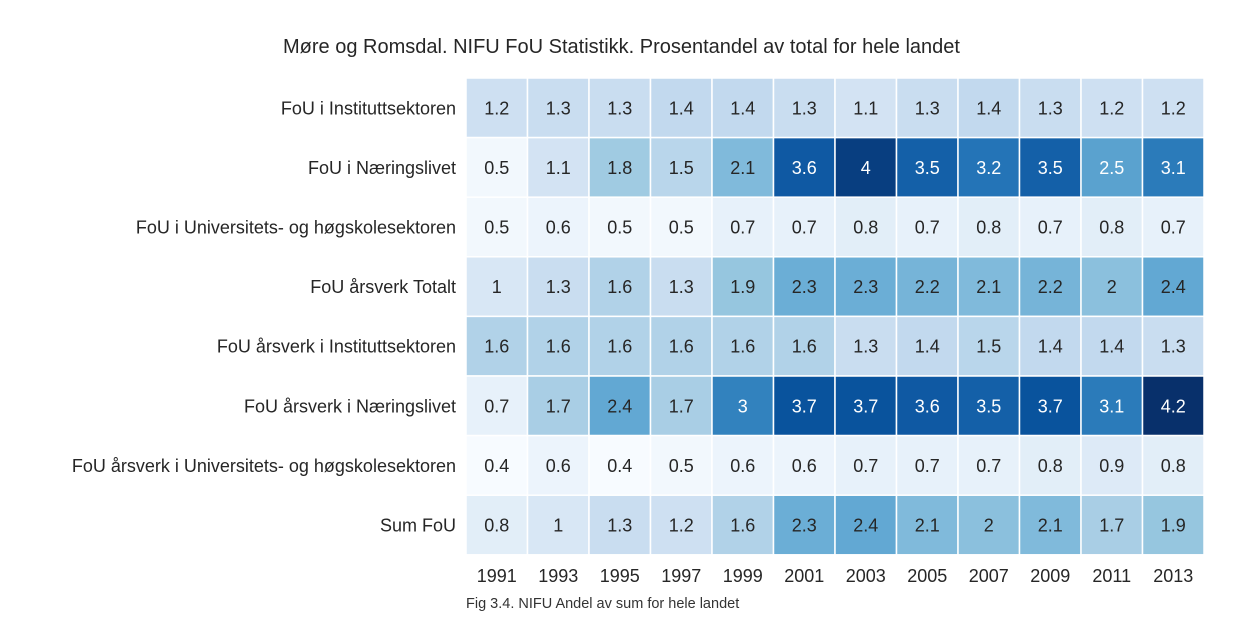 The image size is (1243, 623). Describe the element at coordinates (865, 228) in the screenshot. I see `heatmap-value-label-2-6: 0.8` at that location.